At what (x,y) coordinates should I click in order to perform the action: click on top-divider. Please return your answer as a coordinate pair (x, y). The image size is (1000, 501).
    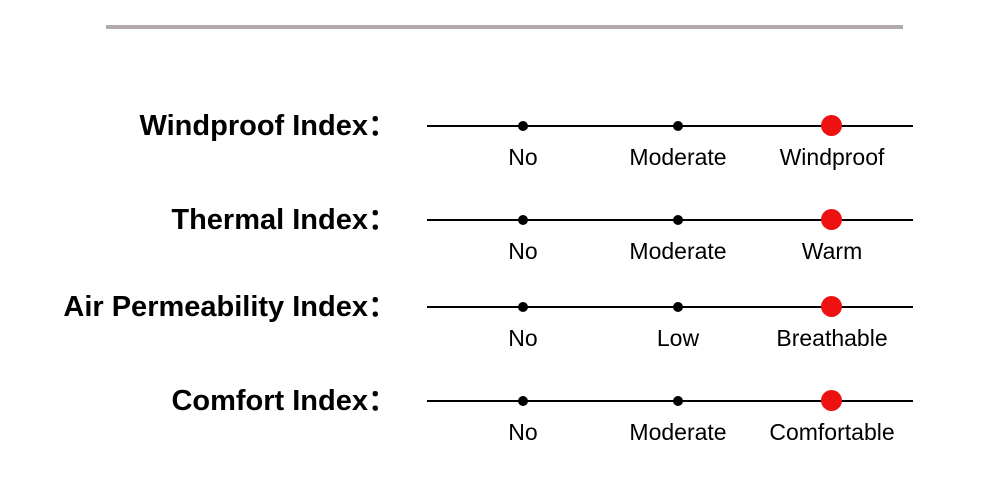
    Looking at the image, I should click on (504, 27).